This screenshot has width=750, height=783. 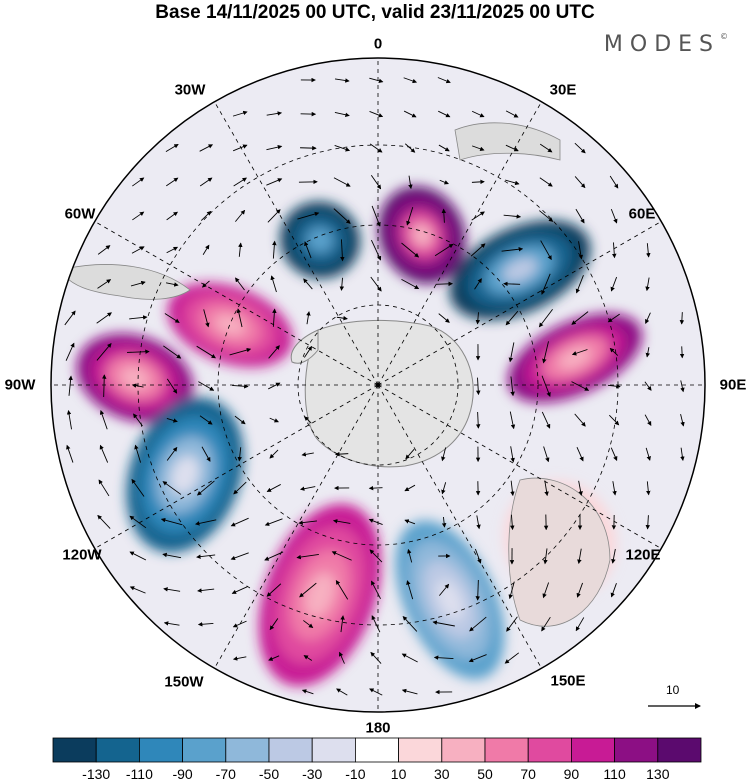 What do you see at coordinates (450, 600) in the screenshot?
I see `blob-neg-160e-contour` at bounding box center [450, 600].